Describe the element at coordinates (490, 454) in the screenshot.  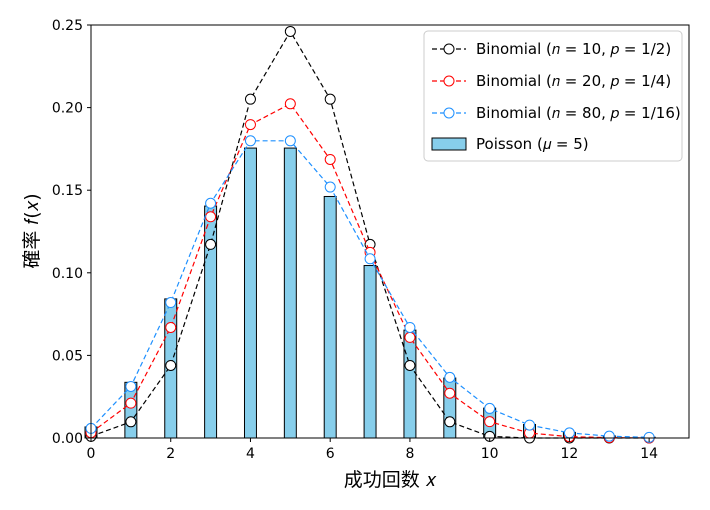
I see `x-tick-label-10: 10` at that location.